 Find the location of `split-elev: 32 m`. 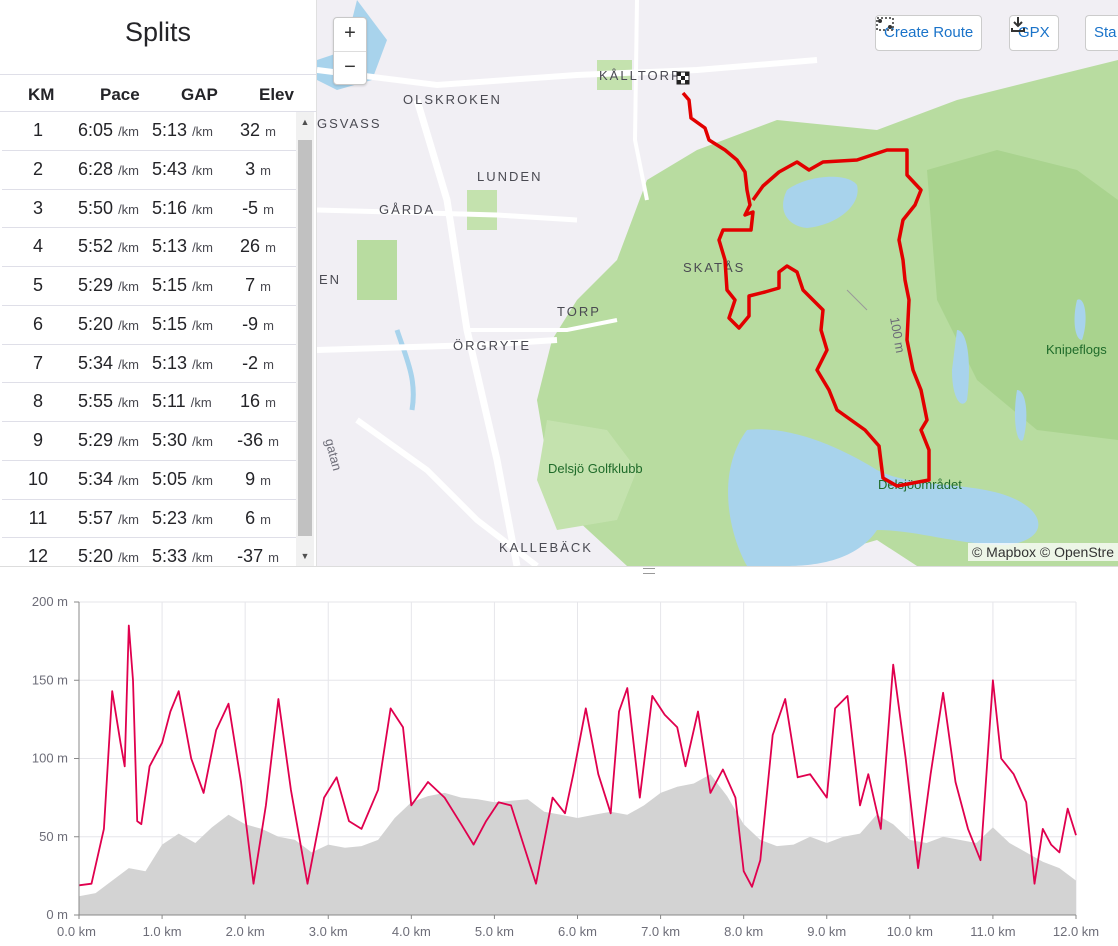

split-elev: 32 m is located at coordinates (258, 131).